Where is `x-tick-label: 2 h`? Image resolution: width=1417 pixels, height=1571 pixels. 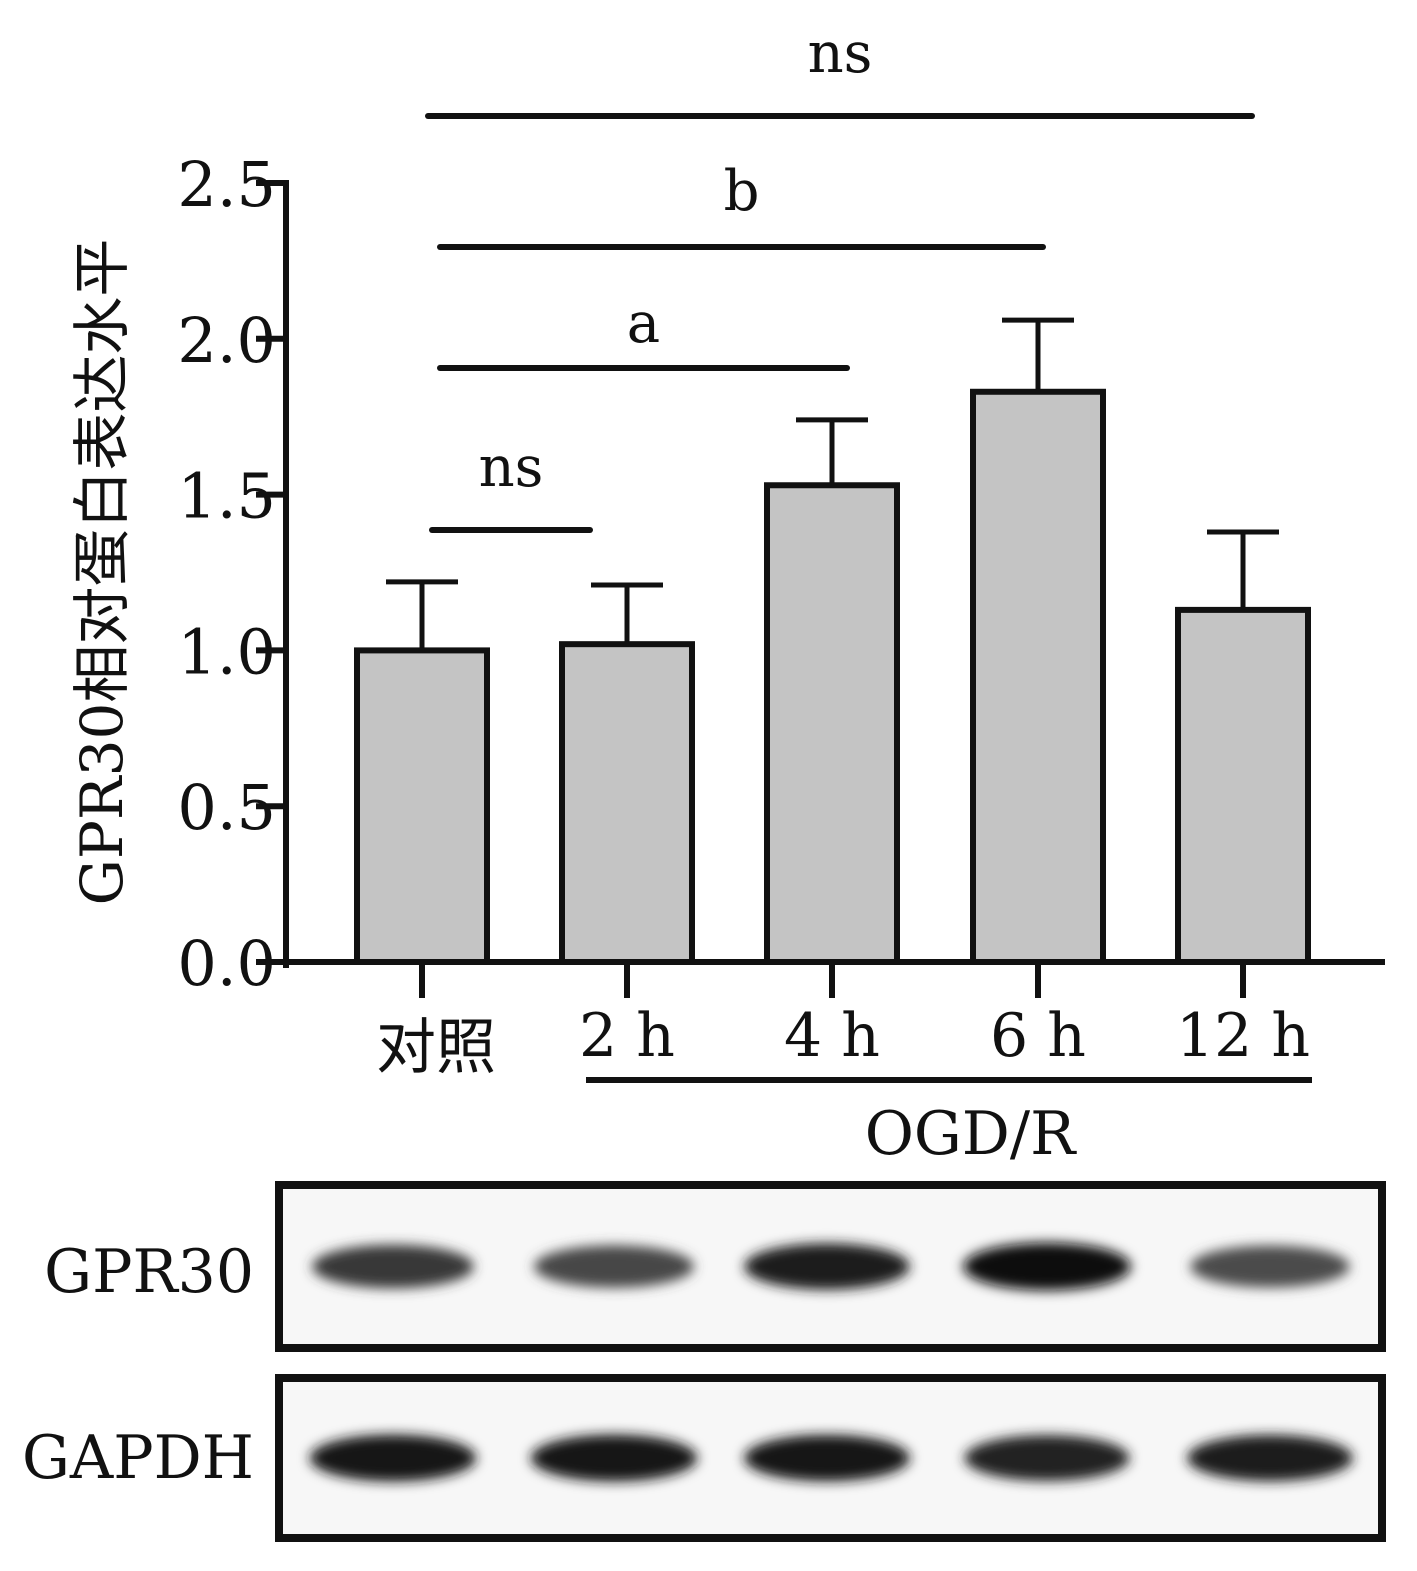 x-tick-label: 2 h is located at coordinates (627, 1036).